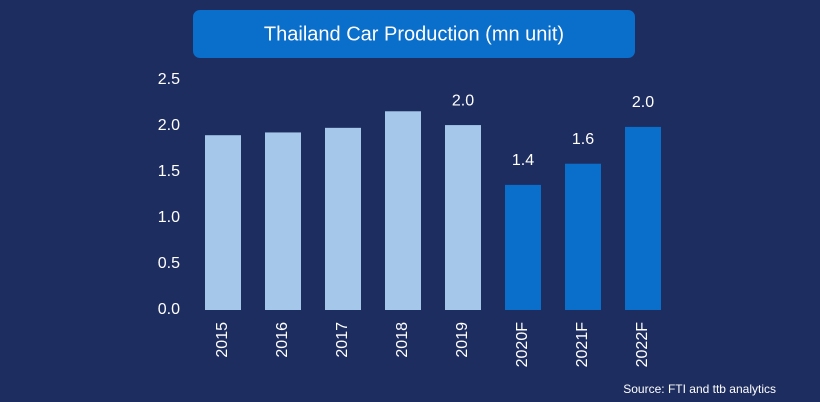  I want to click on x-tick-label: 2022F, so click(642, 345).